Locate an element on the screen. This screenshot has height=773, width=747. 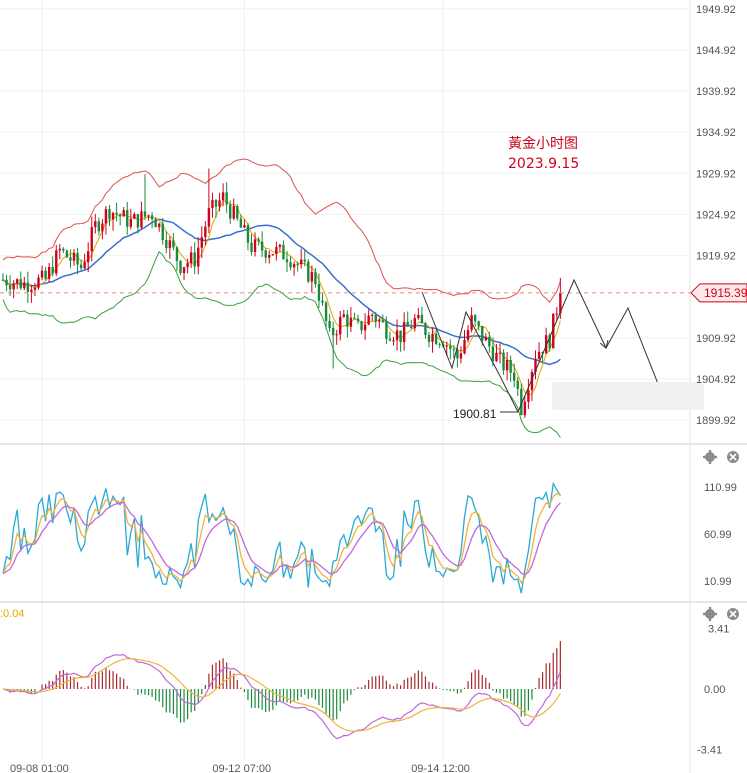
macd-tick-label: 3.41 is located at coordinates (718, 629).